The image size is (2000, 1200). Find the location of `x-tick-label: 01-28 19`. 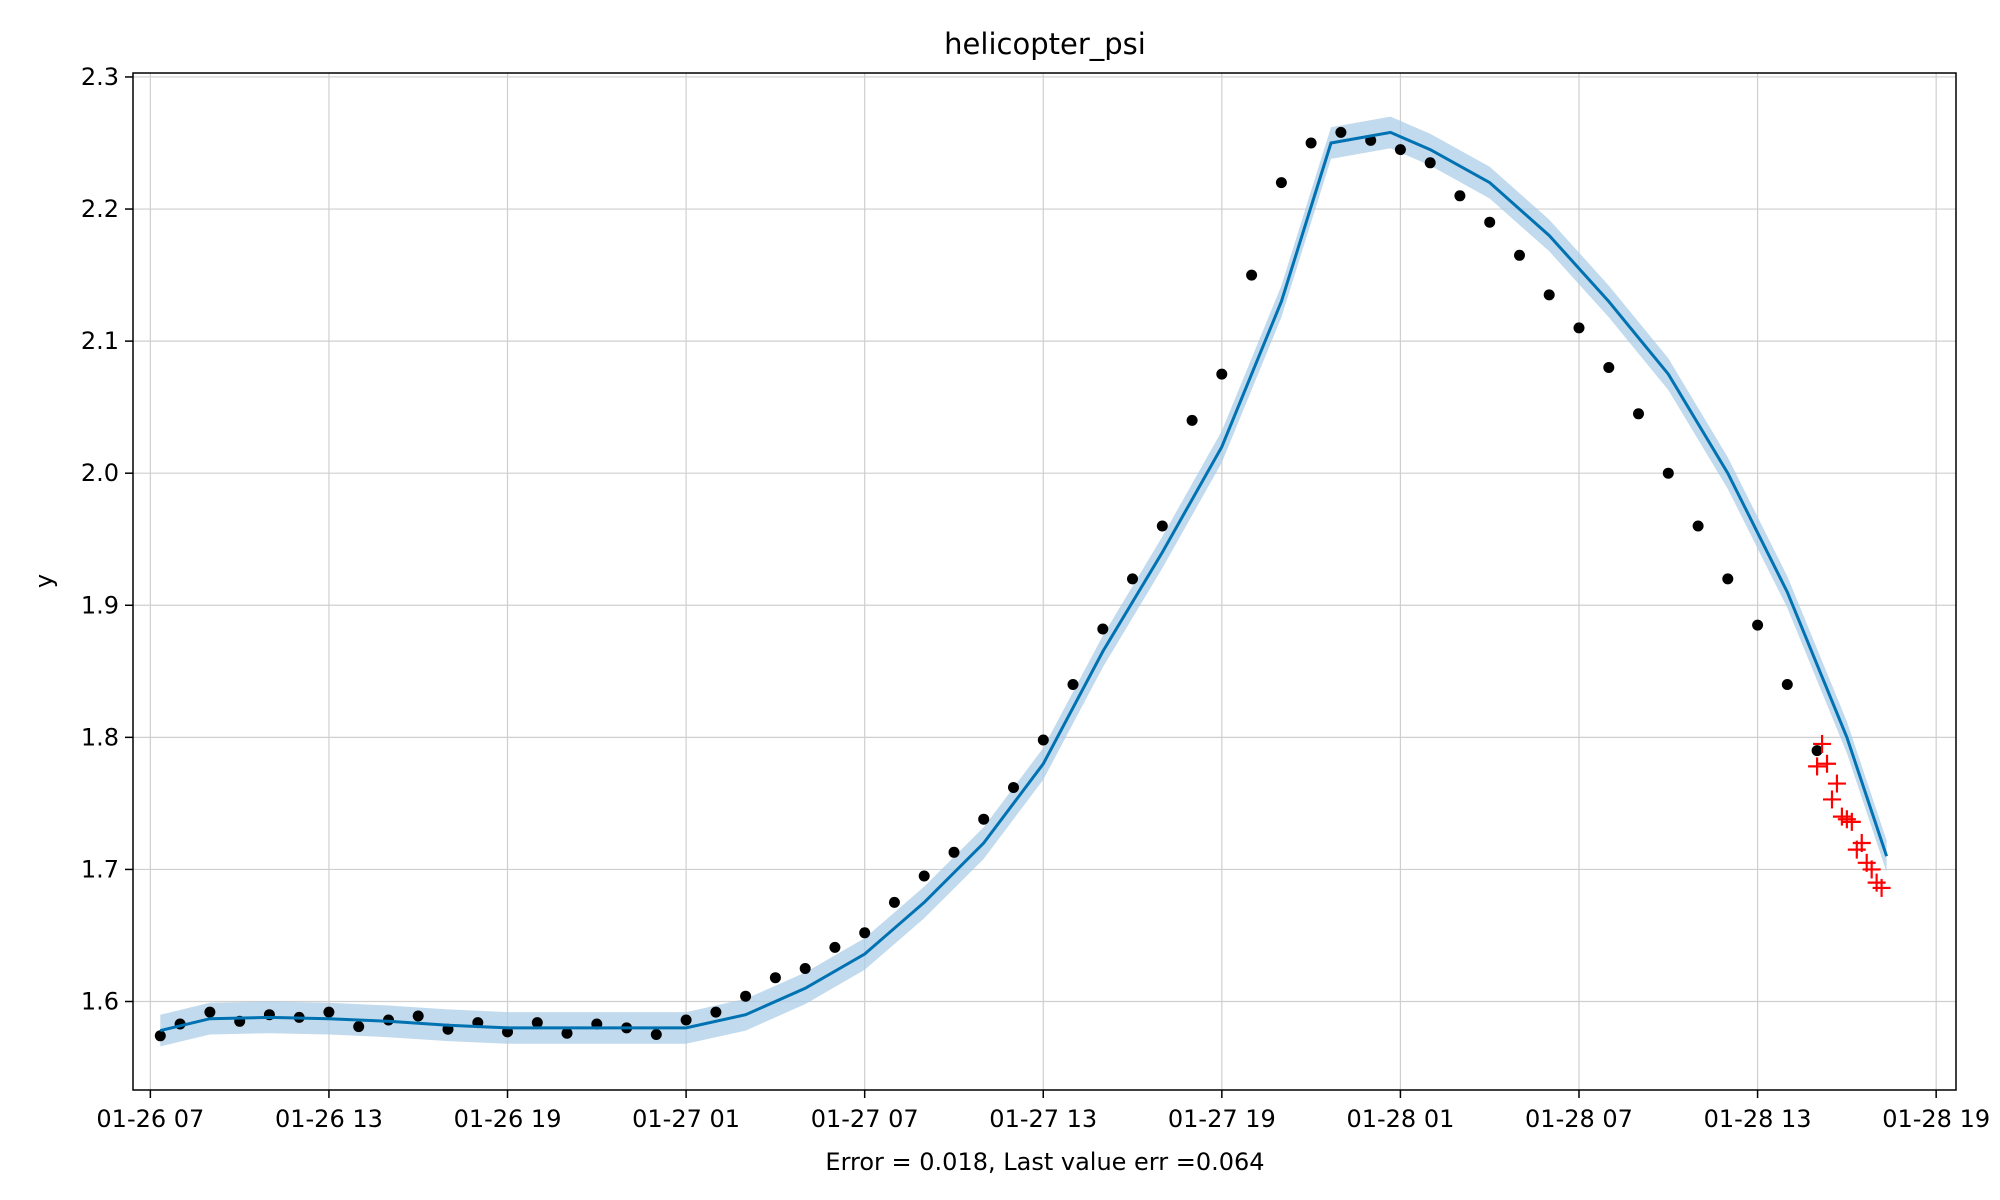

x-tick-label: 01-28 19 is located at coordinates (1936, 1119).